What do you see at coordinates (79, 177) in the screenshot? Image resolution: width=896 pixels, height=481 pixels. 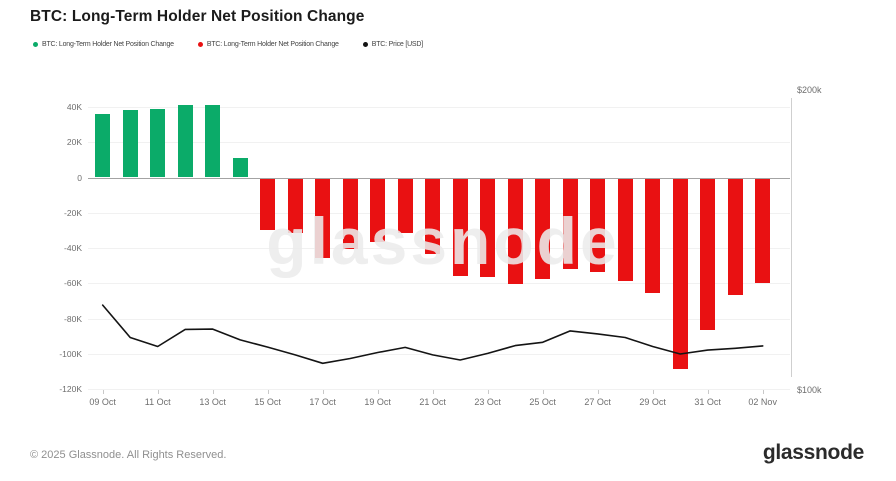 I see `left-axis-label: 0` at bounding box center [79, 177].